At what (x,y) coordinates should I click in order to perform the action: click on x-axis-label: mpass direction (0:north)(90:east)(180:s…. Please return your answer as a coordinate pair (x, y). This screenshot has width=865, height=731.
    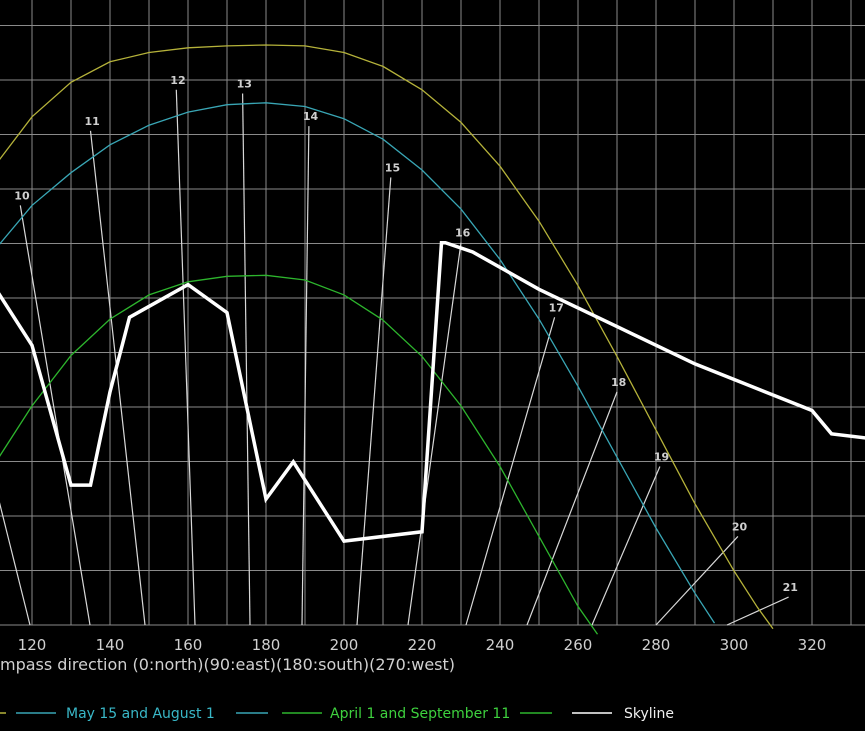
    Looking at the image, I should click on (227, 664).